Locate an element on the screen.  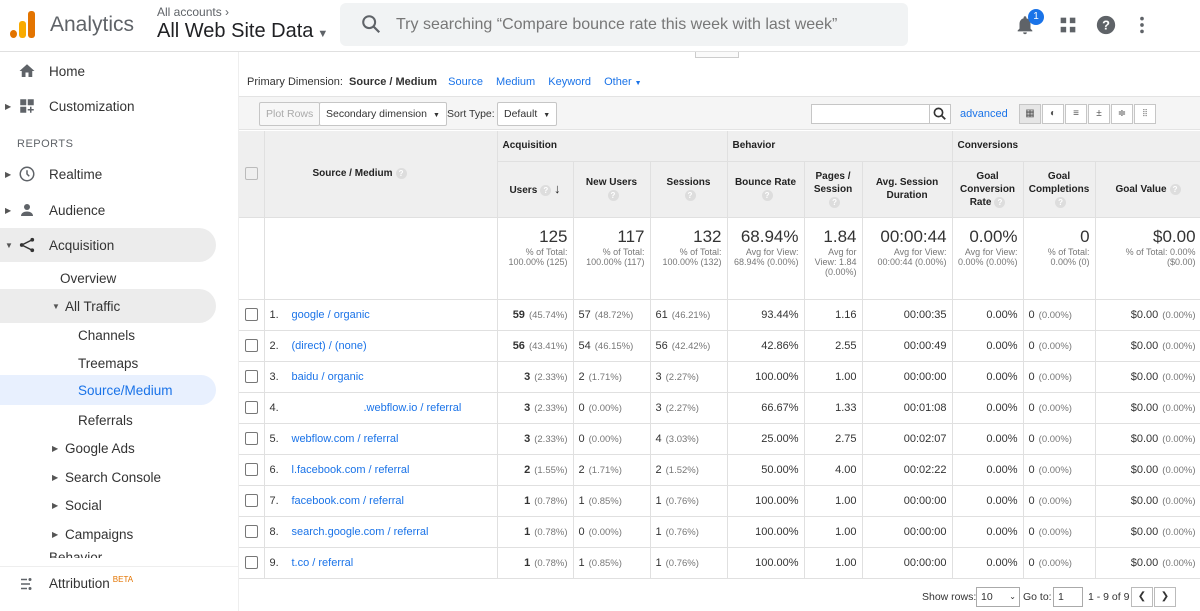
customization-icon is located at coordinates (27, 106).